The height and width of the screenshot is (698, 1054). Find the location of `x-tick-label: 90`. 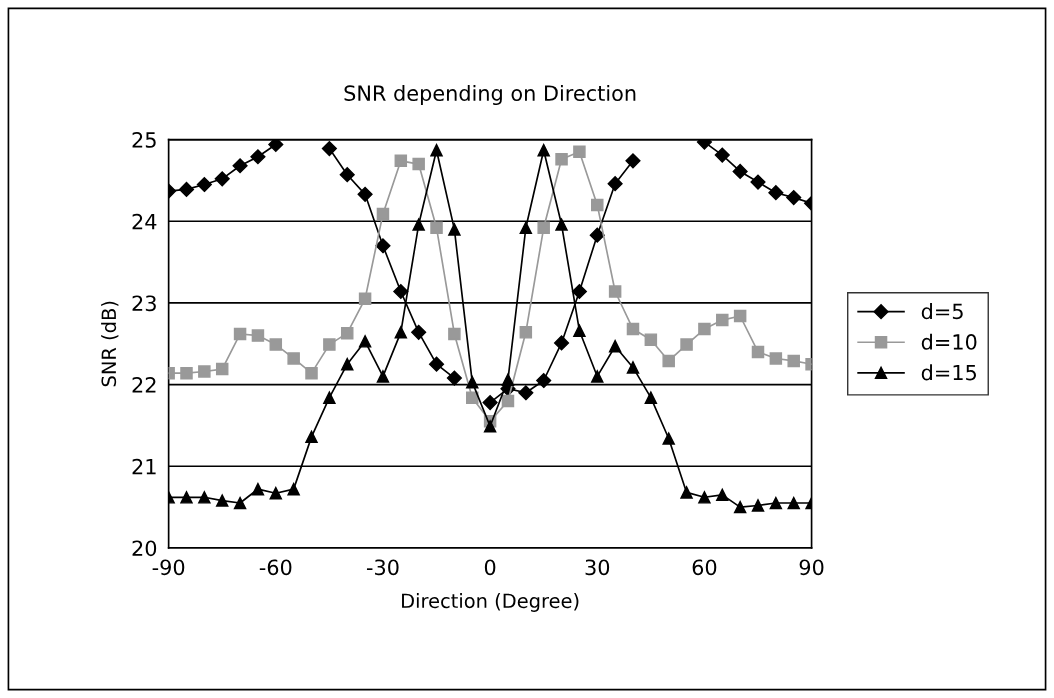

x-tick-label: 90 is located at coordinates (811, 567).